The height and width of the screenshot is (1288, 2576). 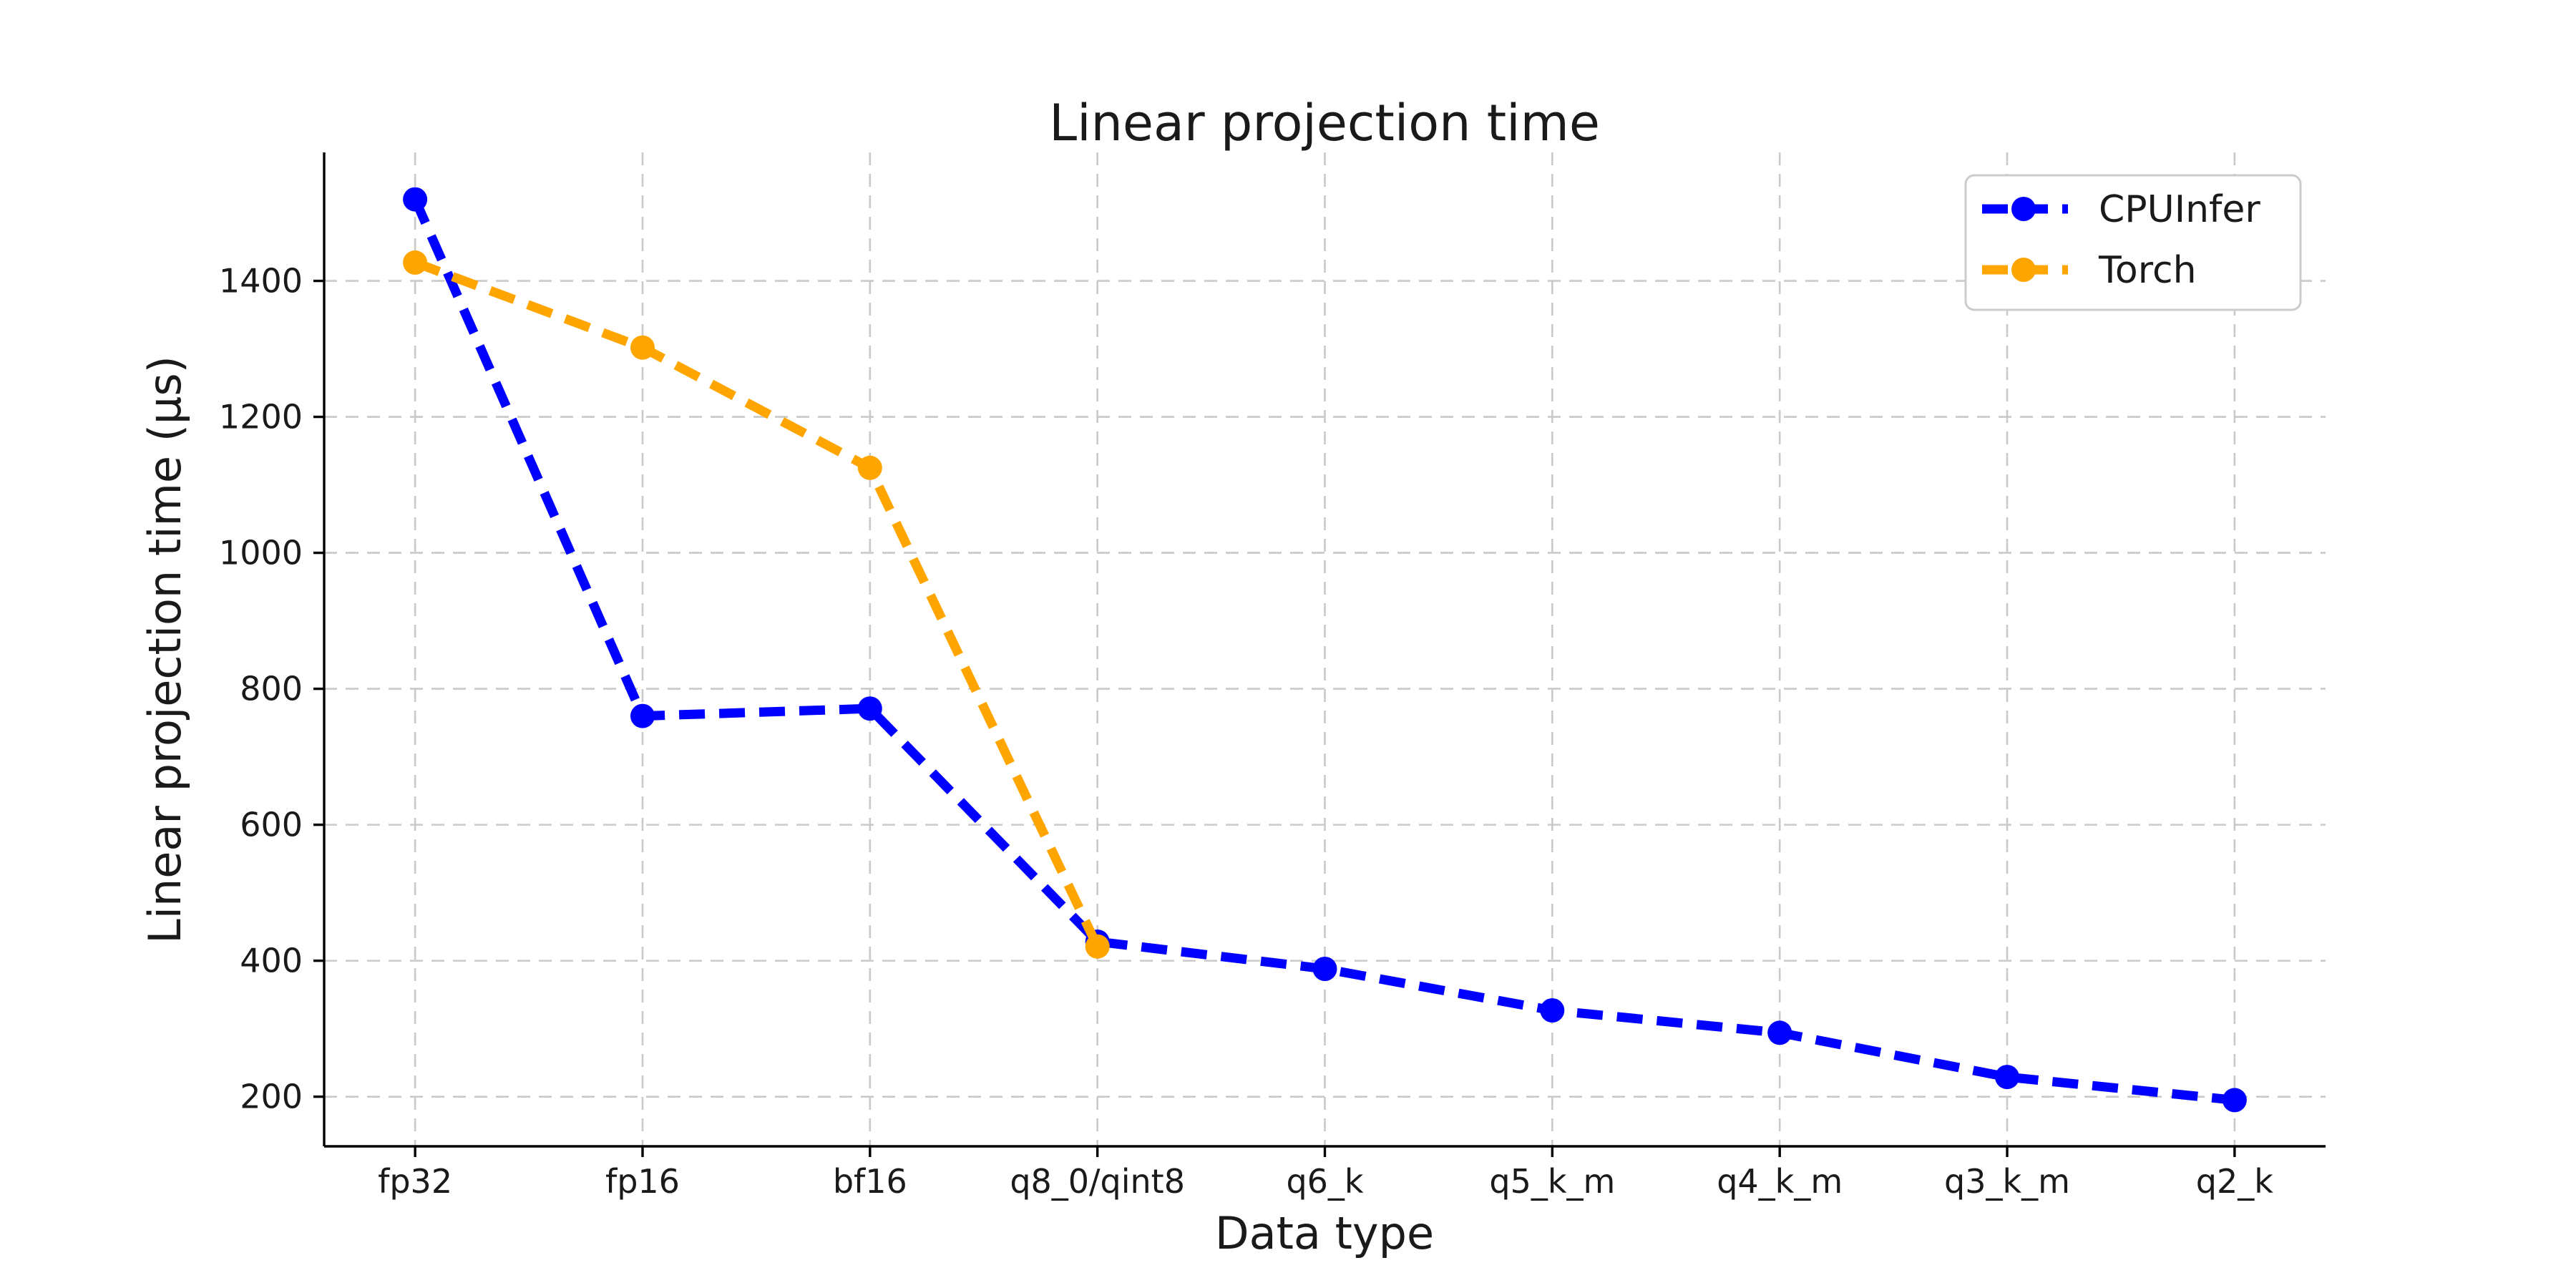 I want to click on x-tick-label: q5_k_m, so click(x=1552, y=1181).